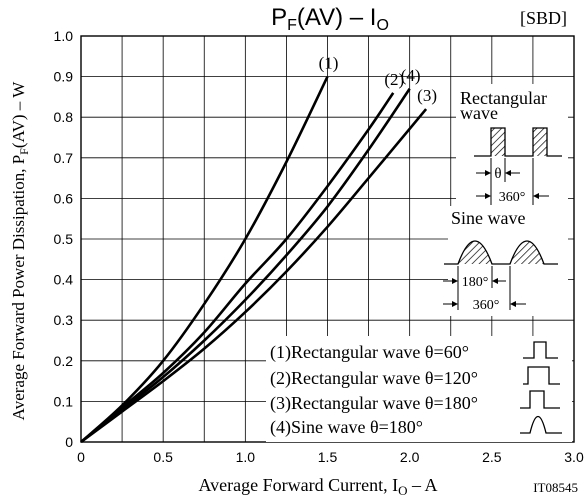  I want to click on figure-code: IT08545, so click(555, 487).